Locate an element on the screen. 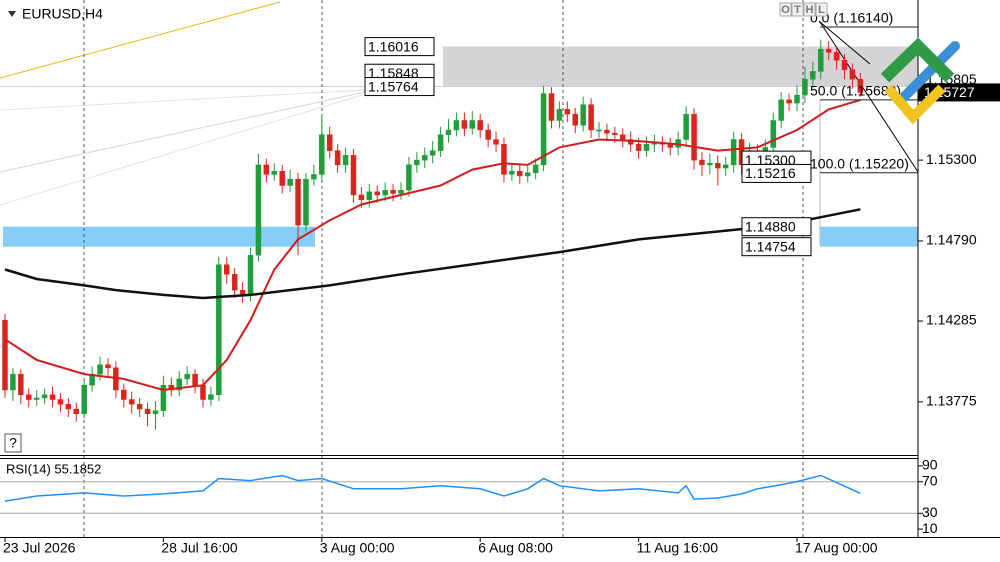 The height and width of the screenshot is (562, 1000). indicator-title: RSI(14) 55.1852 is located at coordinates (53, 468).